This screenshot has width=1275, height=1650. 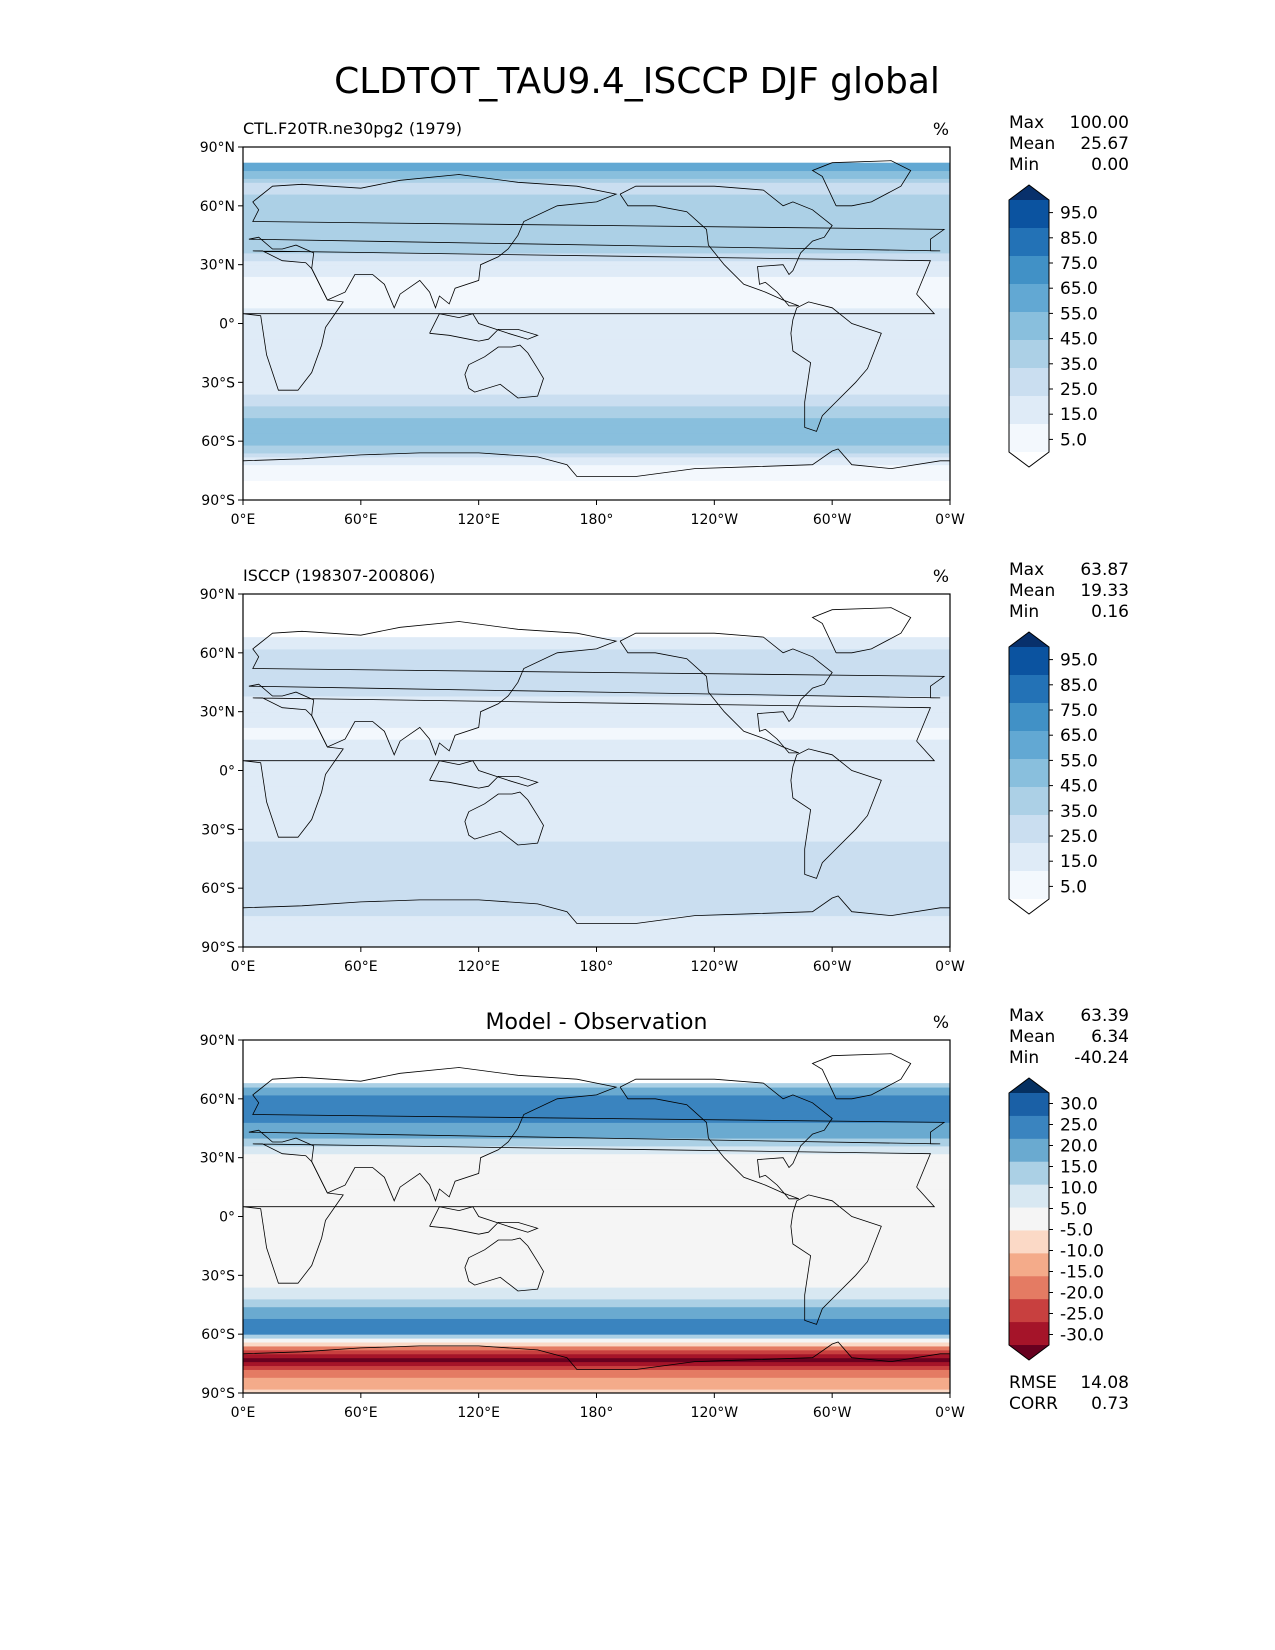 What do you see at coordinates (1079, 1189) in the screenshot?
I see `colorbar-tick-label: 10.0` at bounding box center [1079, 1189].